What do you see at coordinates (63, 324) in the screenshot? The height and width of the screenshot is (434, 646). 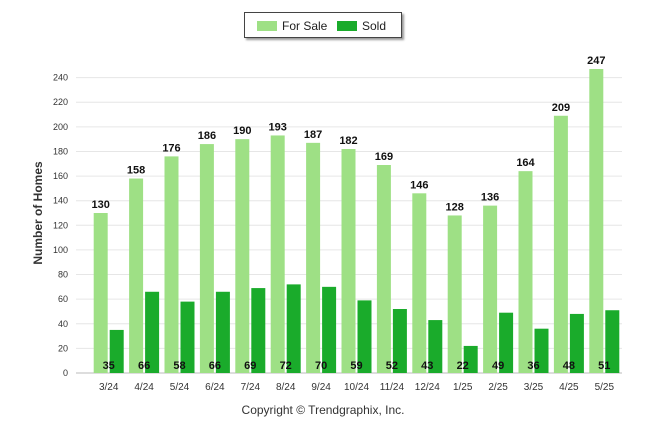 I see `y-tick-label: 40` at bounding box center [63, 324].